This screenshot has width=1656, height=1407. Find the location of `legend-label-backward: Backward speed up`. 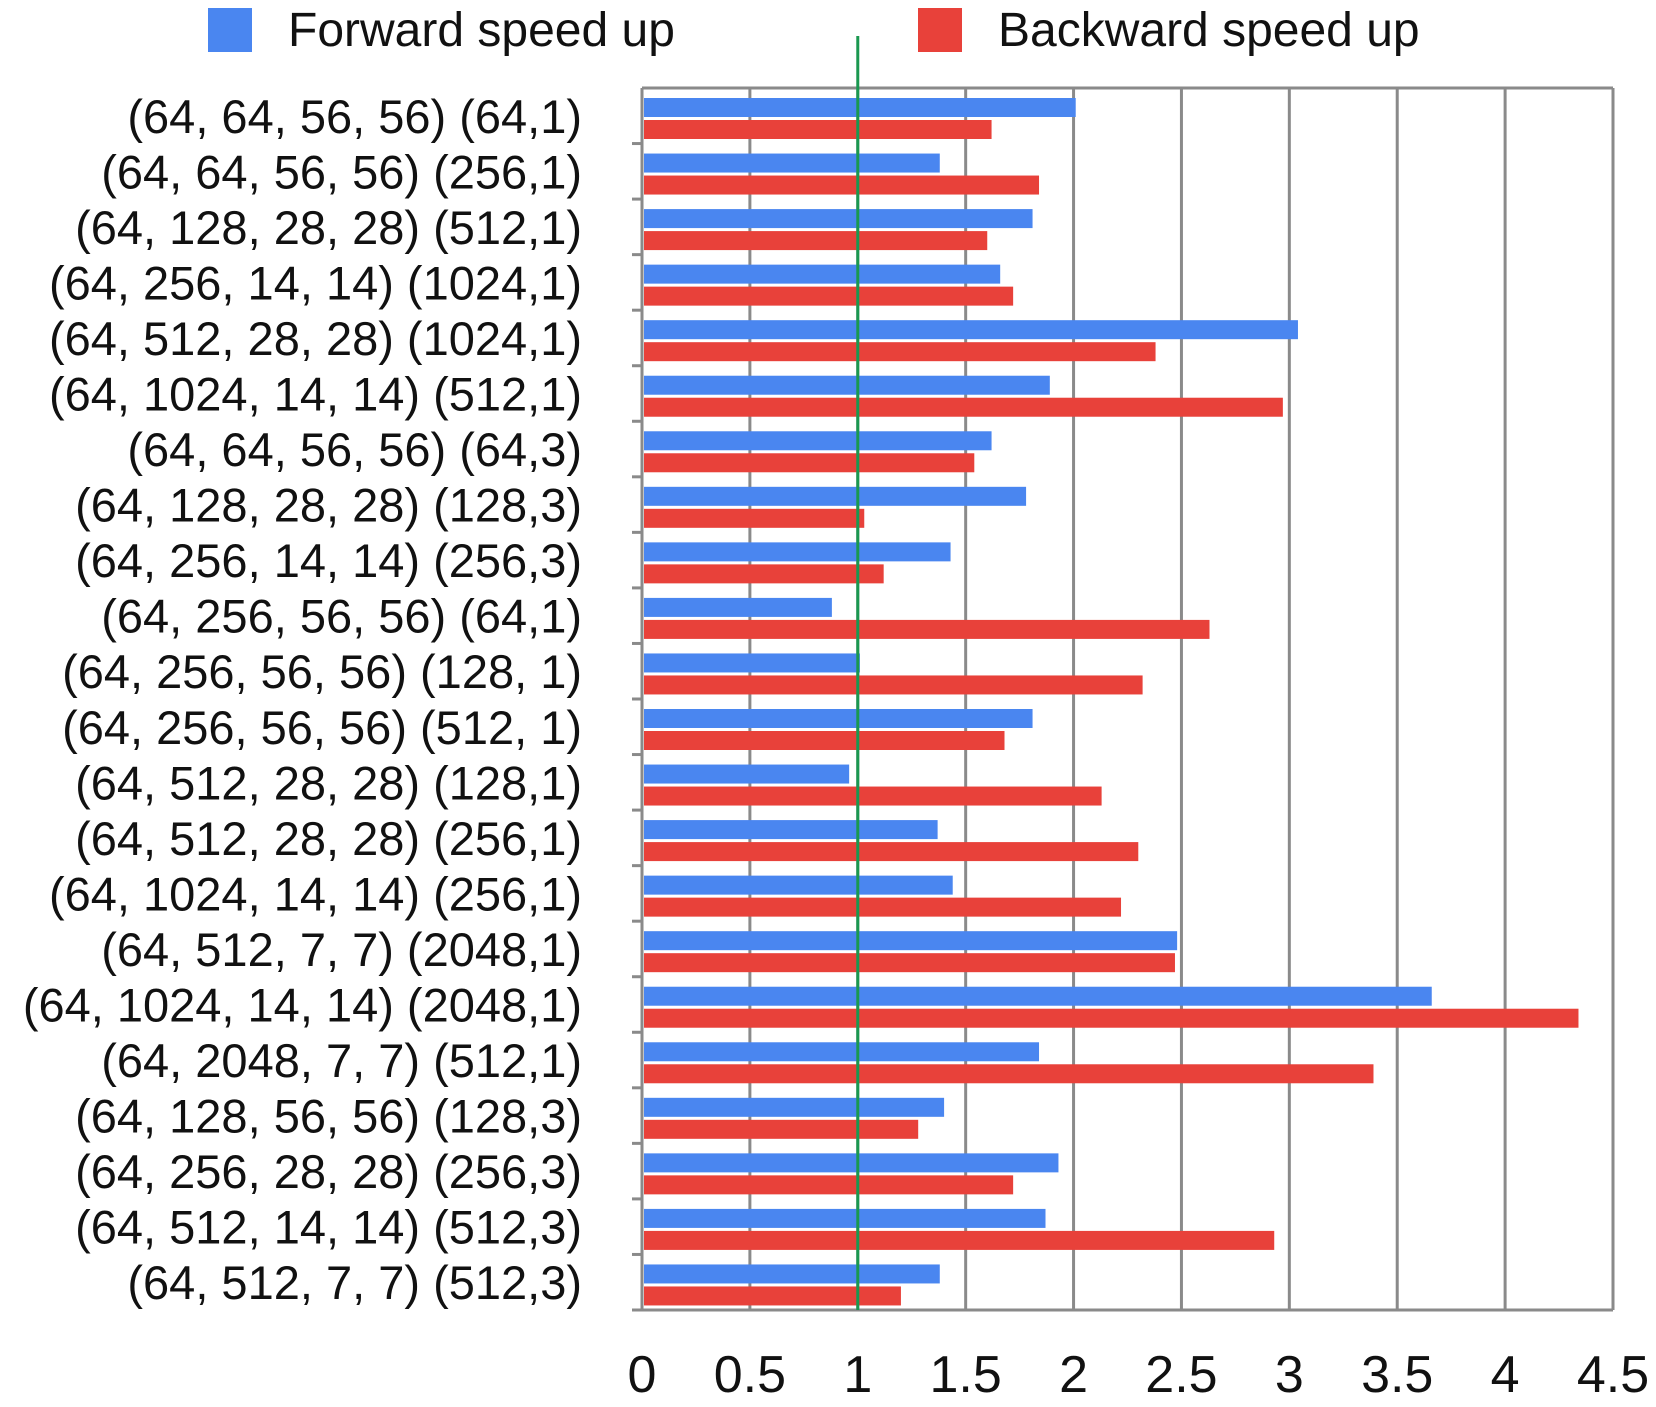

legend-label-backward: Backward speed up is located at coordinates (1209, 30).